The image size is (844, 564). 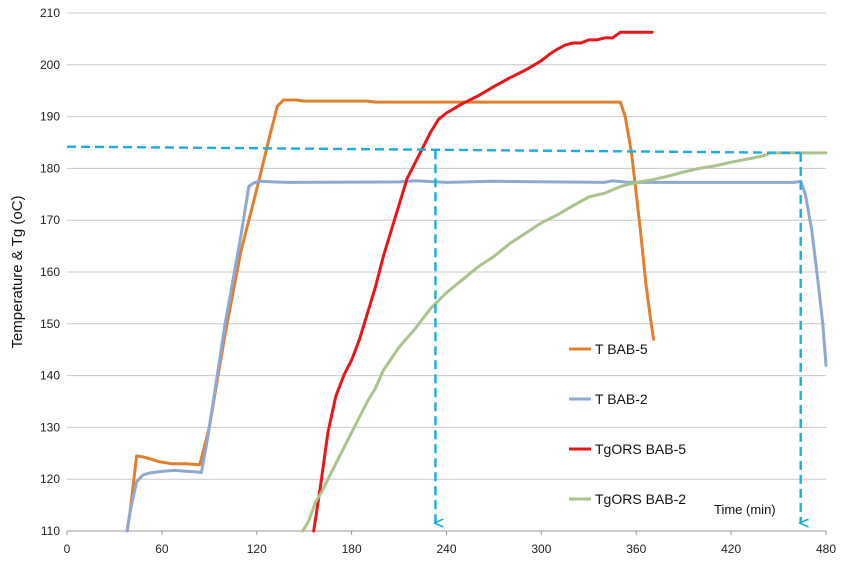 I want to click on y-tick-label: 120, so click(x=50, y=479).